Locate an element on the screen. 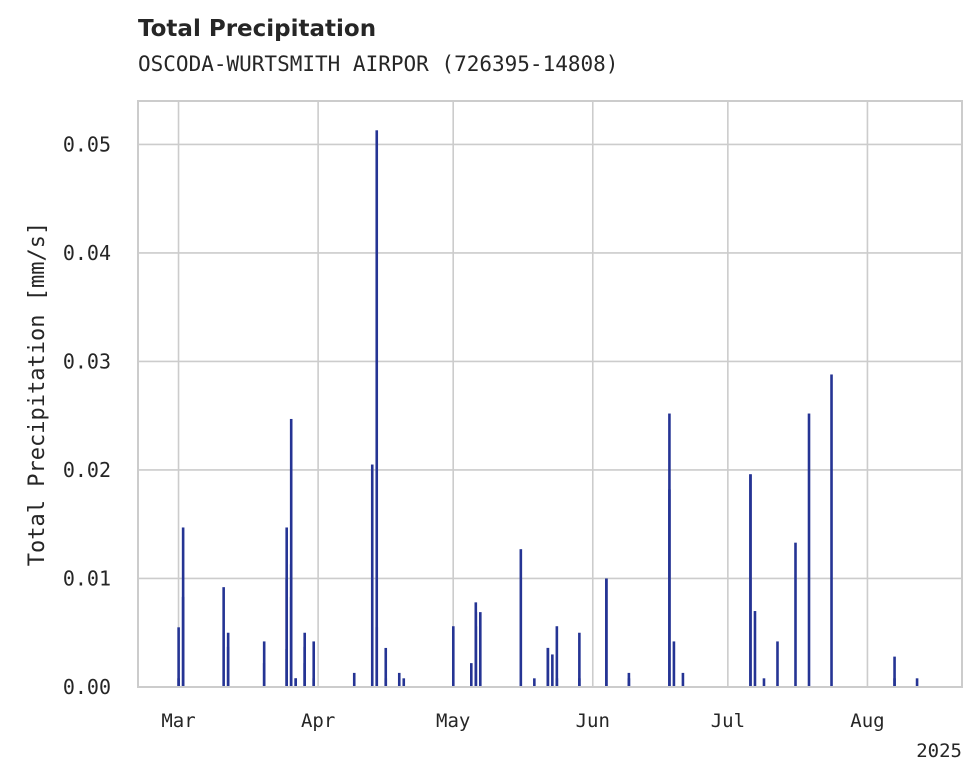 This screenshot has height=783, width=980. x-tick-label: Jul is located at coordinates (728, 721).